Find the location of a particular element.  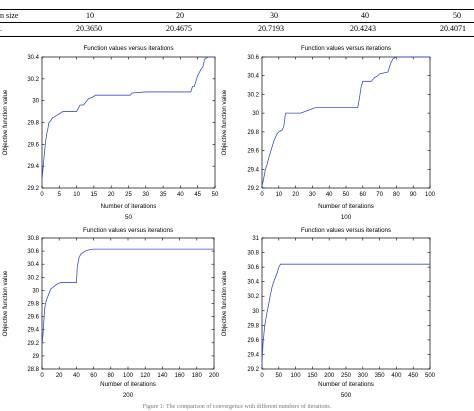

table-cell: 20.4071 is located at coordinates (453, 28).